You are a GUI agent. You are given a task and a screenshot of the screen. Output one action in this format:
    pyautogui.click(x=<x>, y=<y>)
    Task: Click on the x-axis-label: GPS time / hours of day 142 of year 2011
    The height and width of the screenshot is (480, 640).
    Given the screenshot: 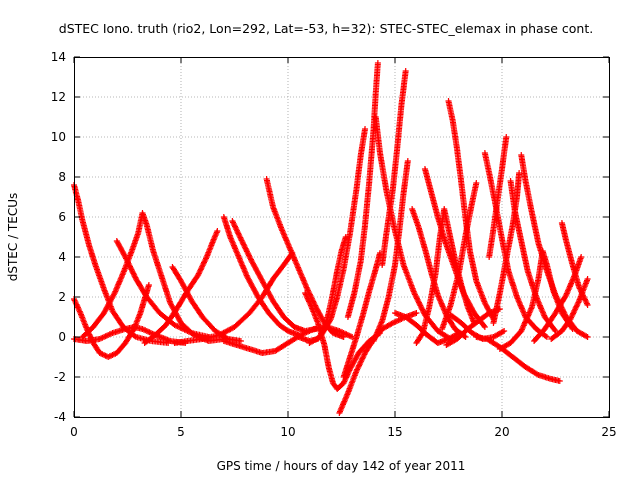 What is the action you would take?
    pyautogui.click(x=341, y=466)
    